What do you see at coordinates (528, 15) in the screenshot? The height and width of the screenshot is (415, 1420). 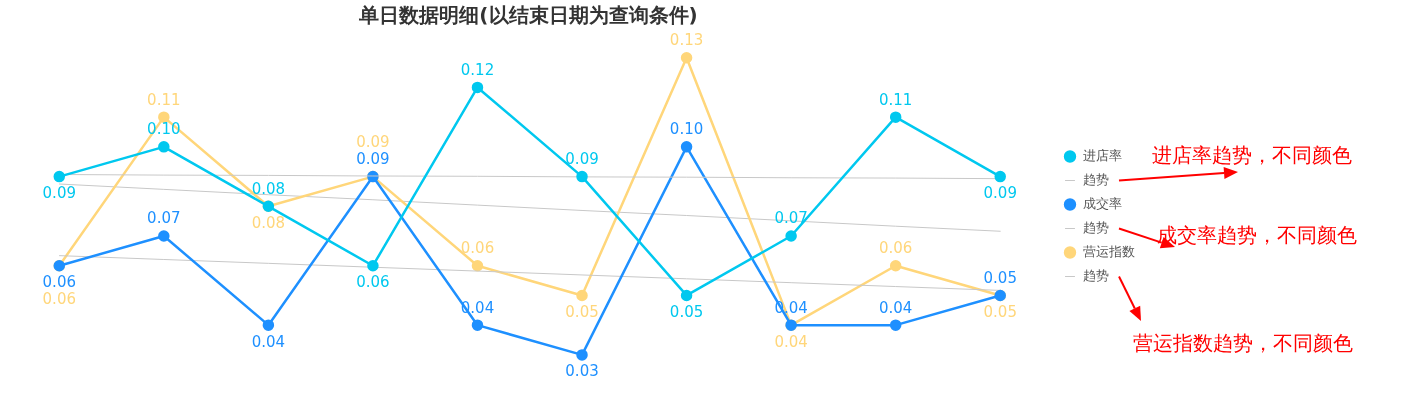 I see `chart-title: 单日数据明细(以结束日期为查询条件)` at bounding box center [528, 15].